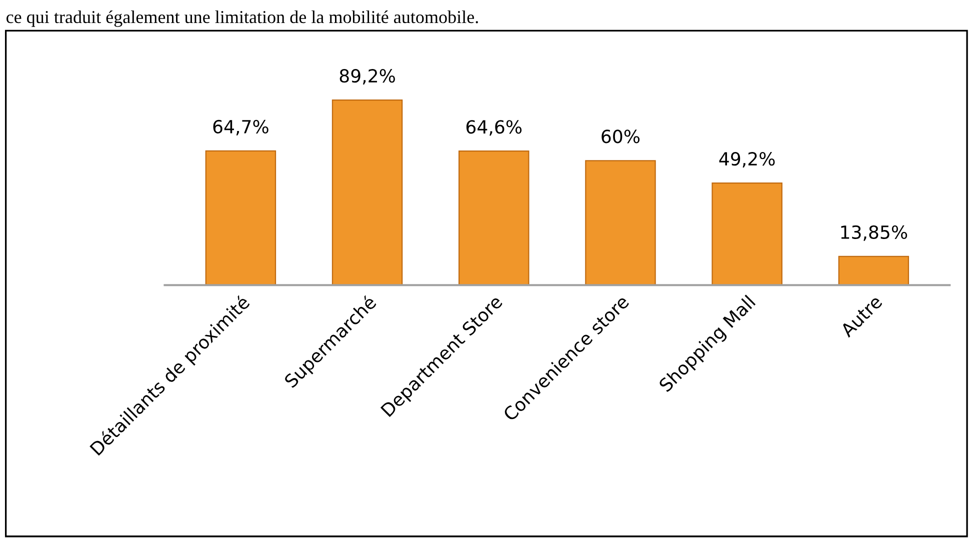 The height and width of the screenshot is (538, 969). I want to click on text: ce qui traduit également une limitation de la mobilité automobile., so click(242, 18).